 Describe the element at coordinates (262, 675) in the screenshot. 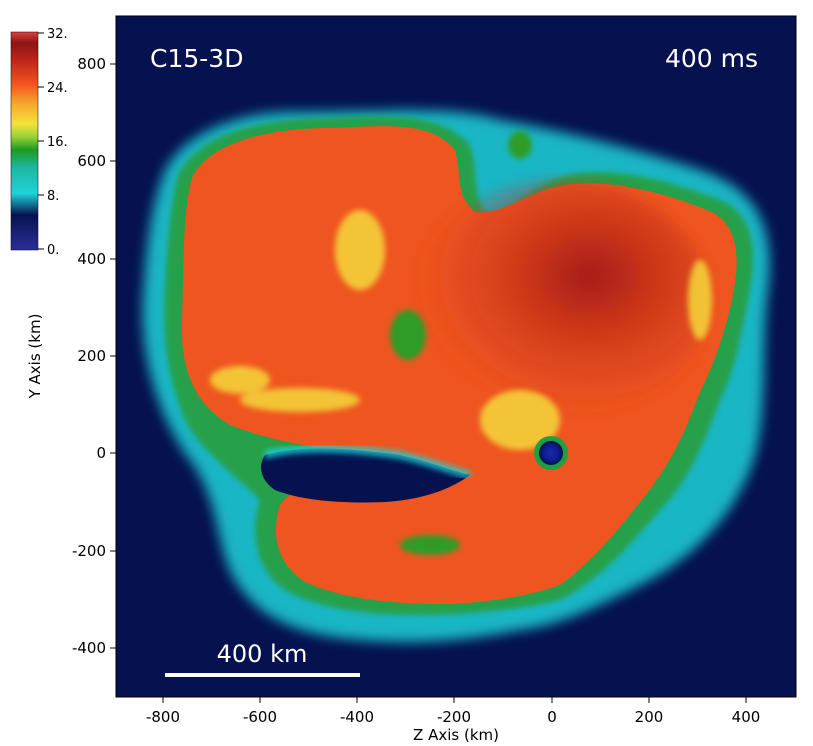

I see `scale-bar` at that location.